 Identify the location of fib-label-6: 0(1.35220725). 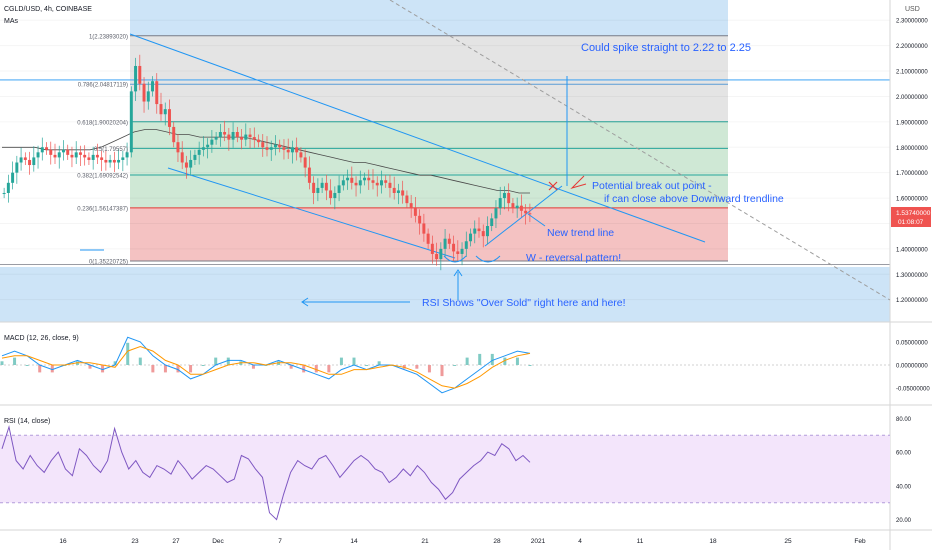
(108, 263).